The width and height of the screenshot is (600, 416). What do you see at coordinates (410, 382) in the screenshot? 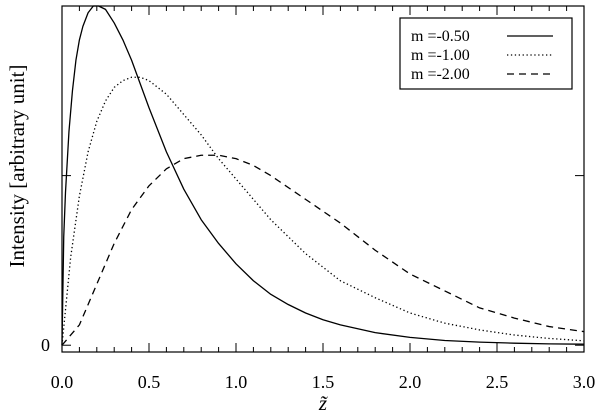
I see `x-tick-label: 2.0` at bounding box center [410, 382].